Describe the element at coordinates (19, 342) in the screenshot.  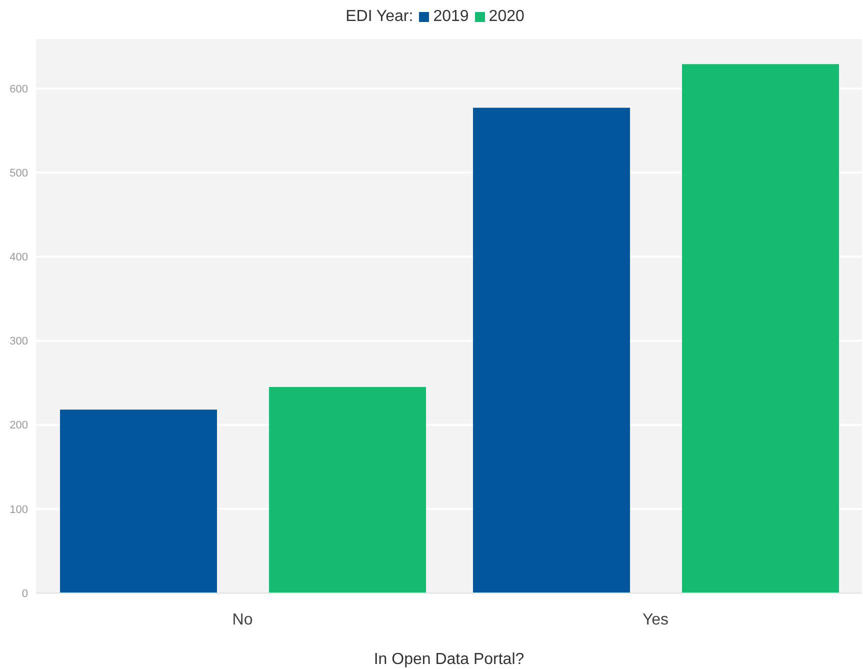
I see `y-tick-label: 300` at that location.